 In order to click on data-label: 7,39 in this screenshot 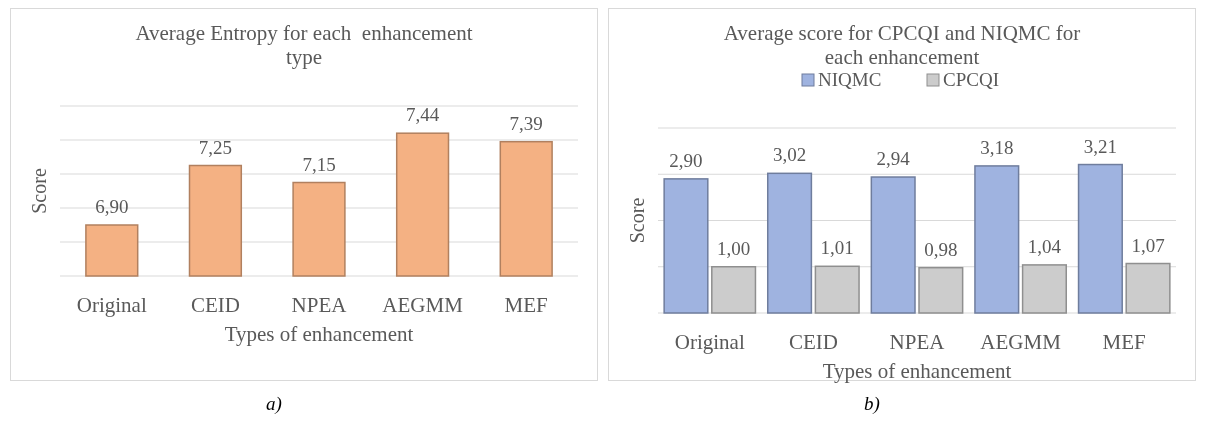, I will do `click(526, 123)`.